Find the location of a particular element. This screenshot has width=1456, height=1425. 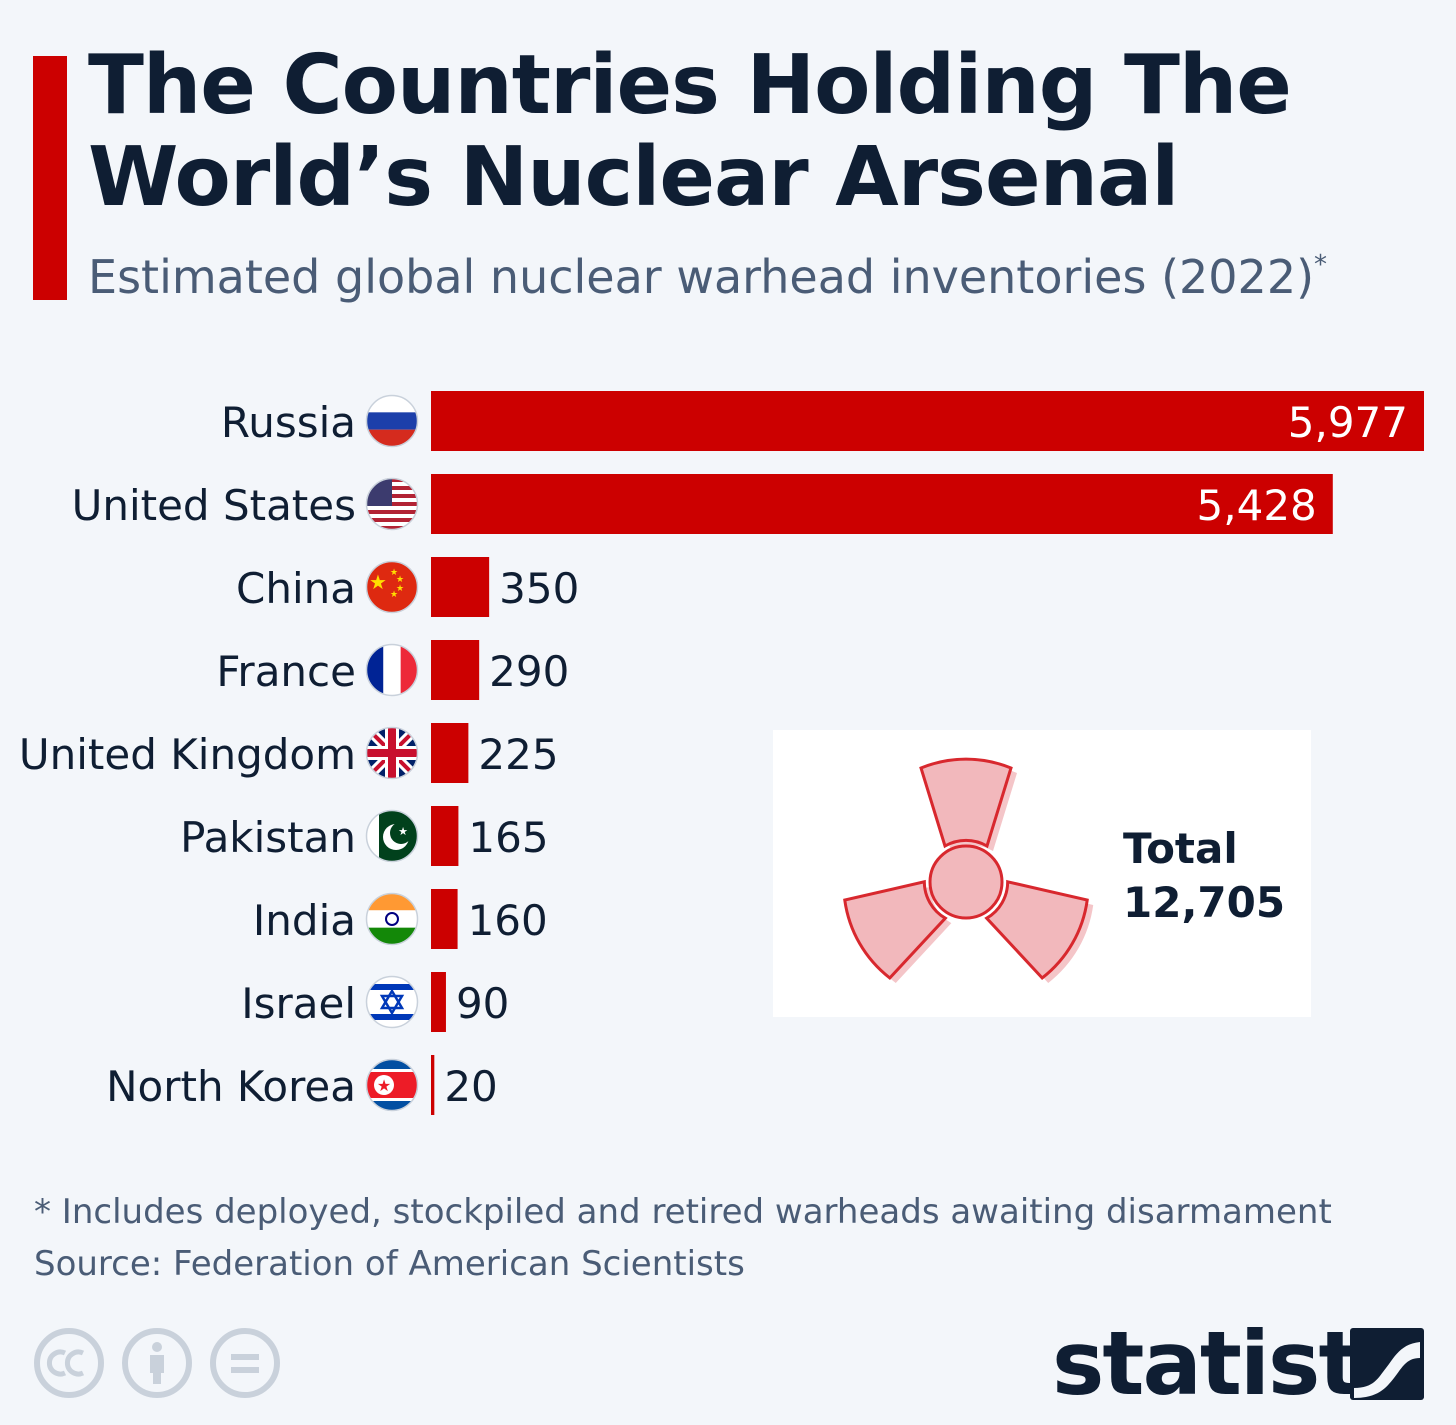

india-flag-icon is located at coordinates (392, 919).